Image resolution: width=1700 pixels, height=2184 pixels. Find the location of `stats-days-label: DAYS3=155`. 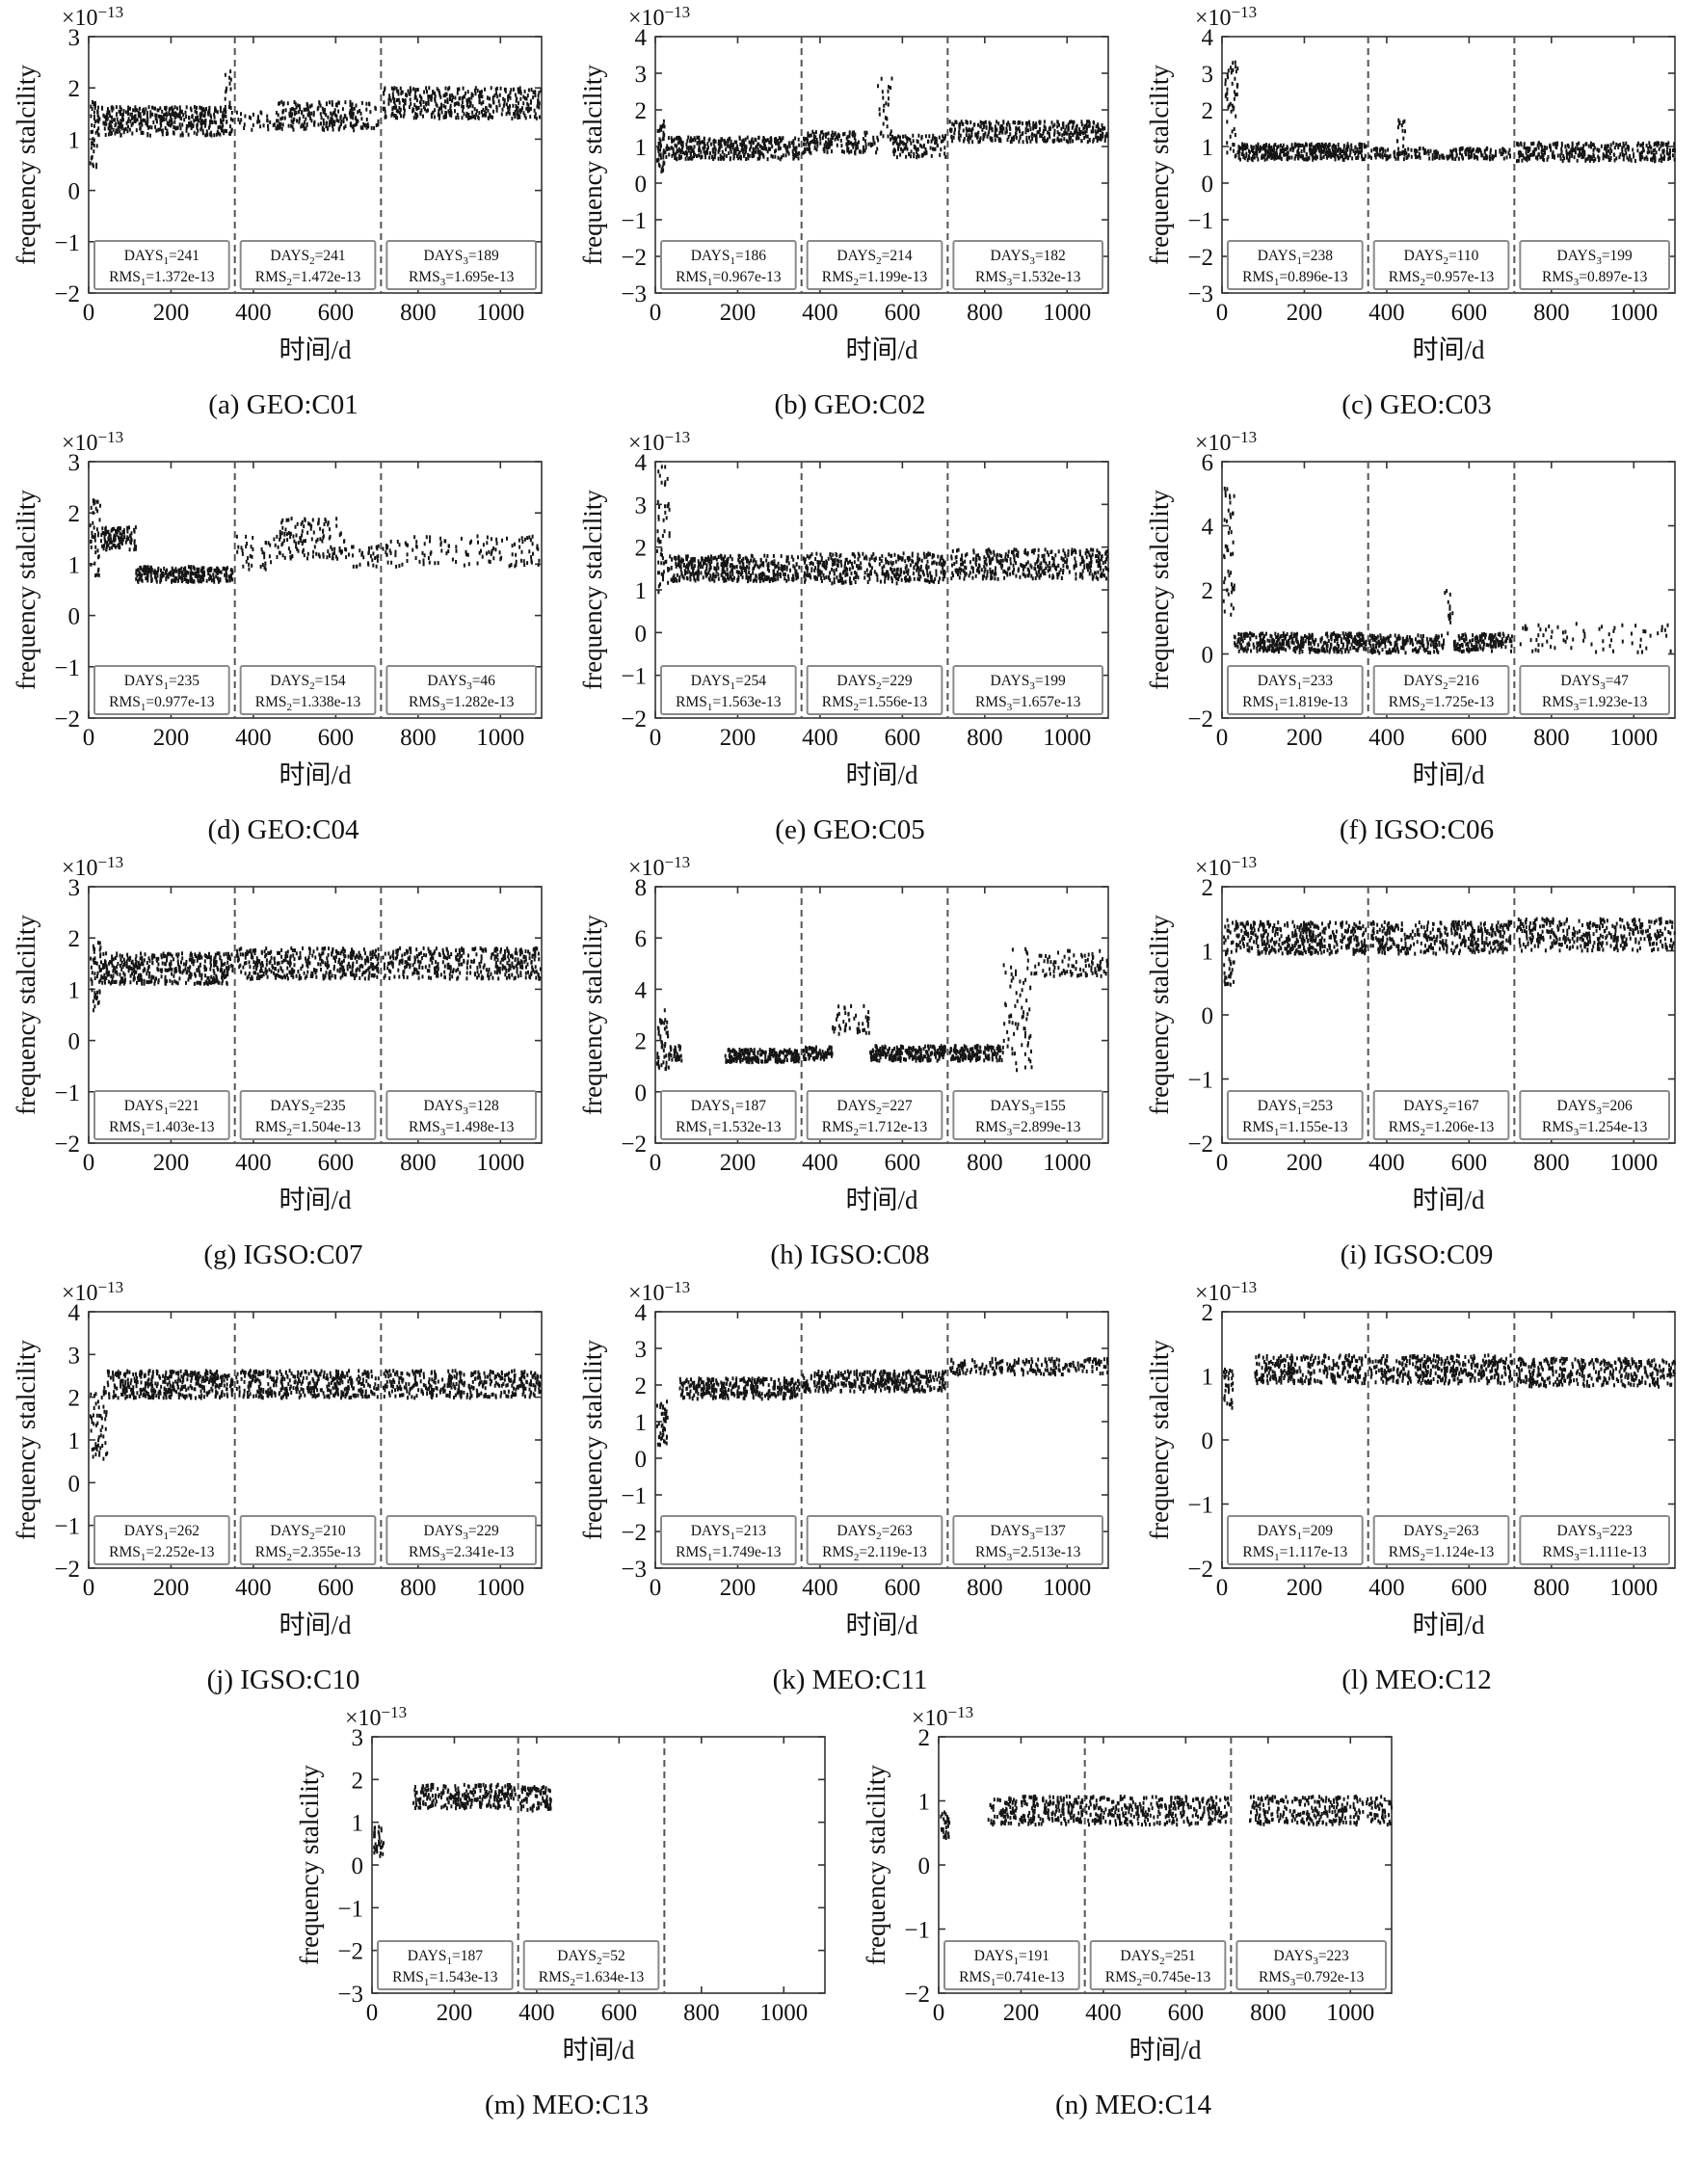

stats-days-label: DAYS3=155 is located at coordinates (1029, 1108).